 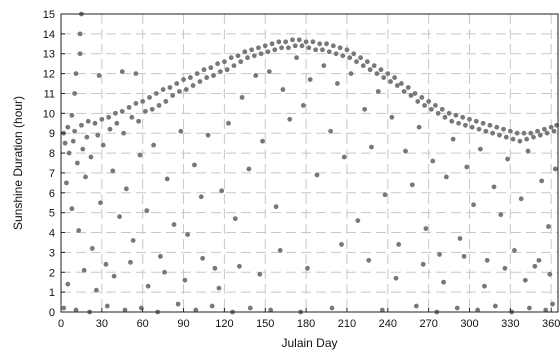 What do you see at coordinates (469, 324) in the screenshot?
I see `x-tick-label: 300` at bounding box center [469, 324].